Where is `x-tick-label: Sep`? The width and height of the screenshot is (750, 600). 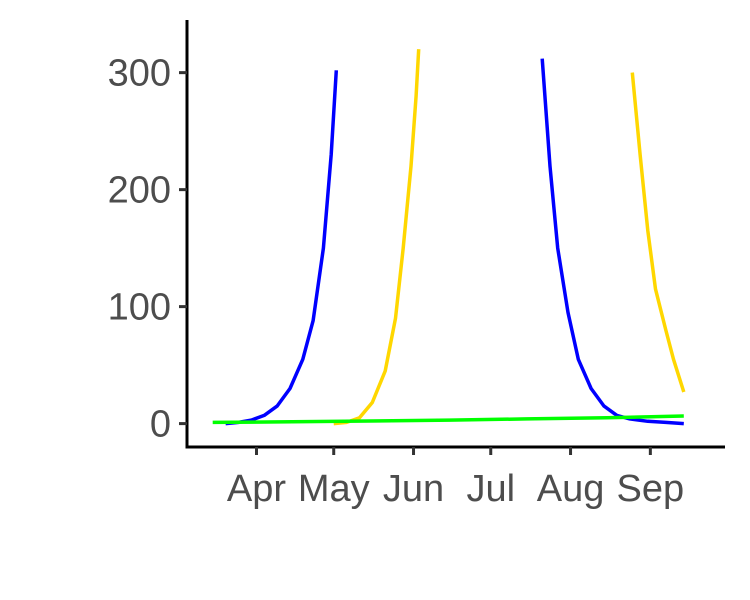
x-tick-label: Sep is located at coordinates (651, 489).